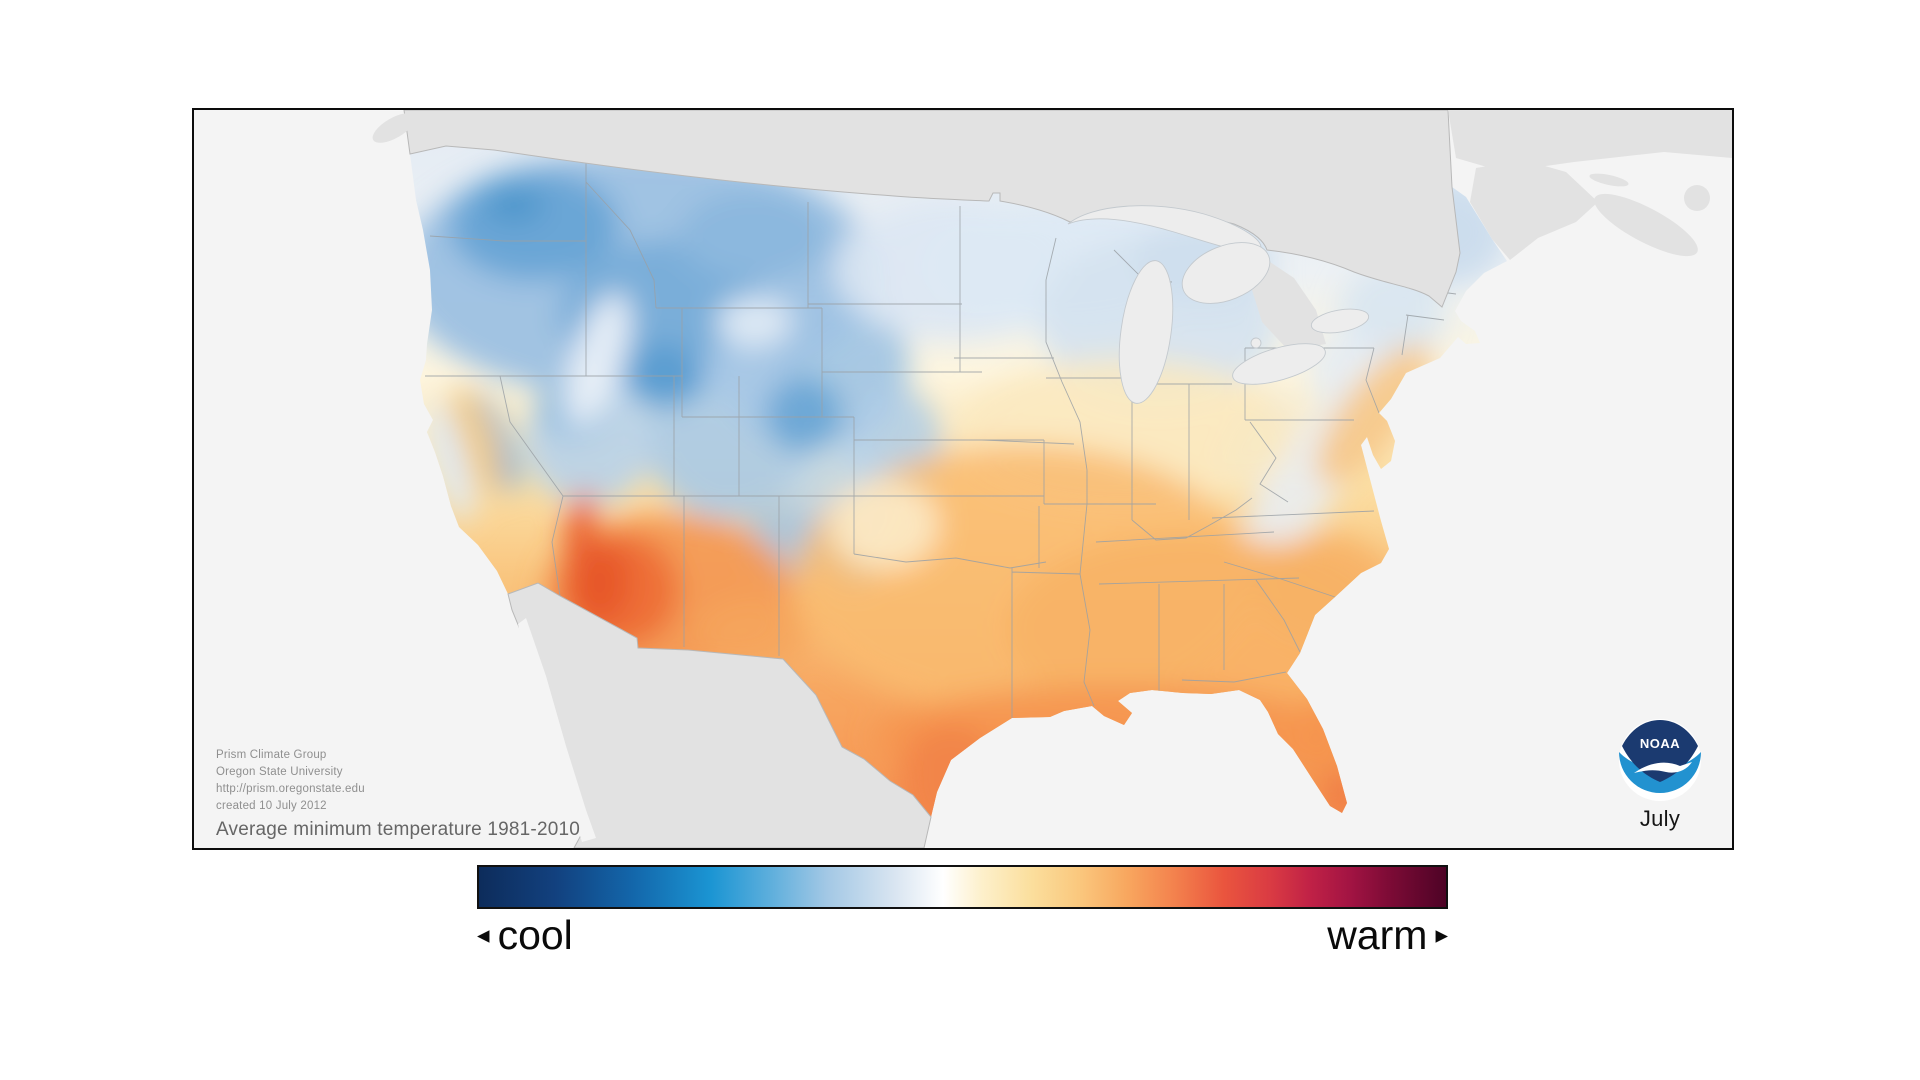  What do you see at coordinates (394, 128) in the screenshot?
I see `vancouver-island` at bounding box center [394, 128].